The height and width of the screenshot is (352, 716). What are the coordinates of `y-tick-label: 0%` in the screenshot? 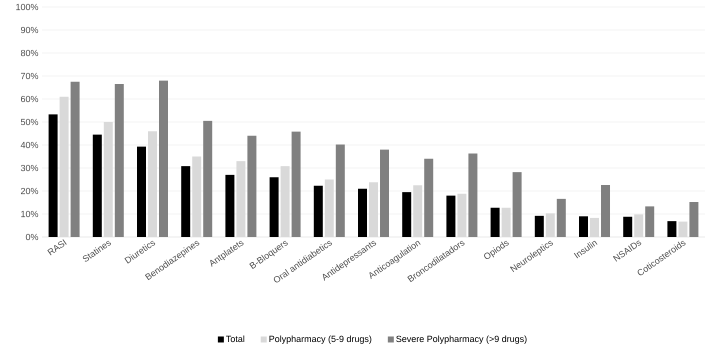 It's located at (32, 237).